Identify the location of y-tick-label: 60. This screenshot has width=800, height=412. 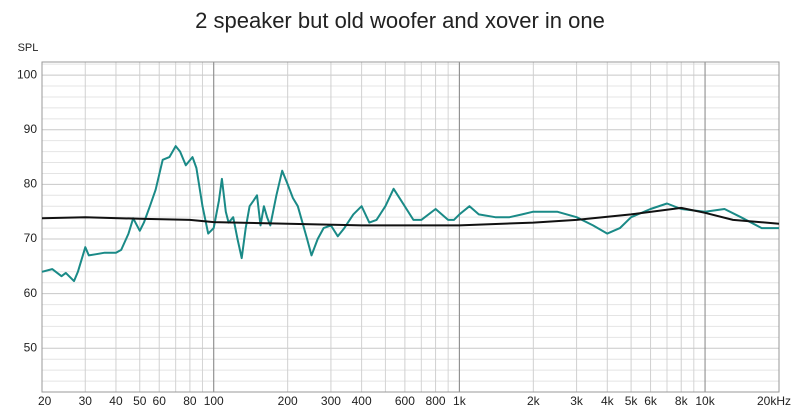
(31, 293).